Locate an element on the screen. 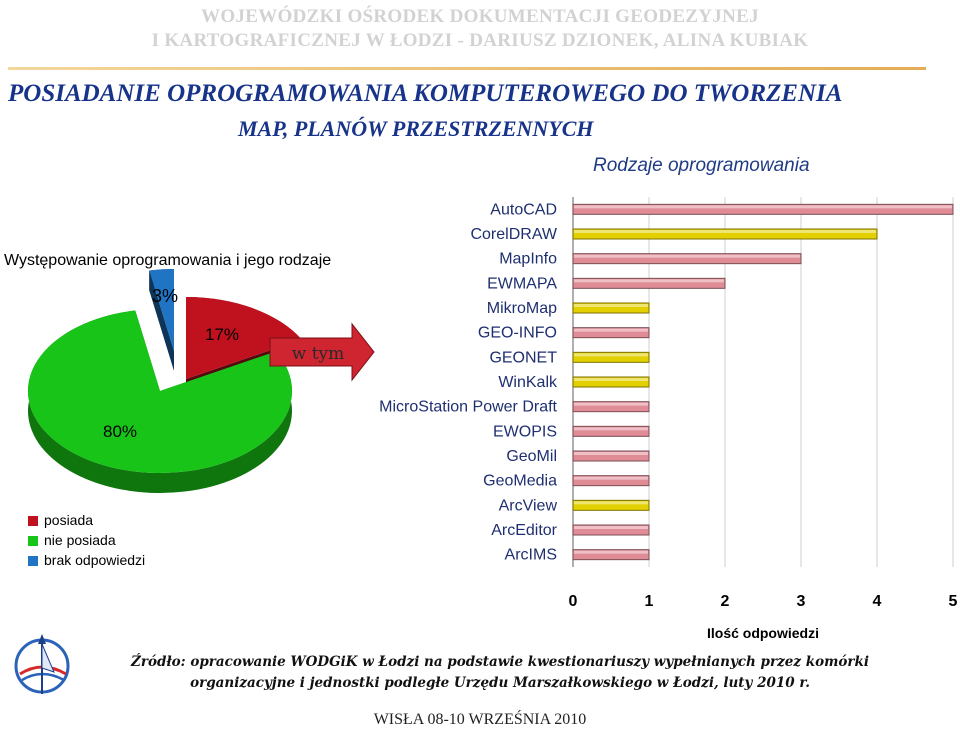  bar-category-label: EWOPIS is located at coordinates (525, 431).